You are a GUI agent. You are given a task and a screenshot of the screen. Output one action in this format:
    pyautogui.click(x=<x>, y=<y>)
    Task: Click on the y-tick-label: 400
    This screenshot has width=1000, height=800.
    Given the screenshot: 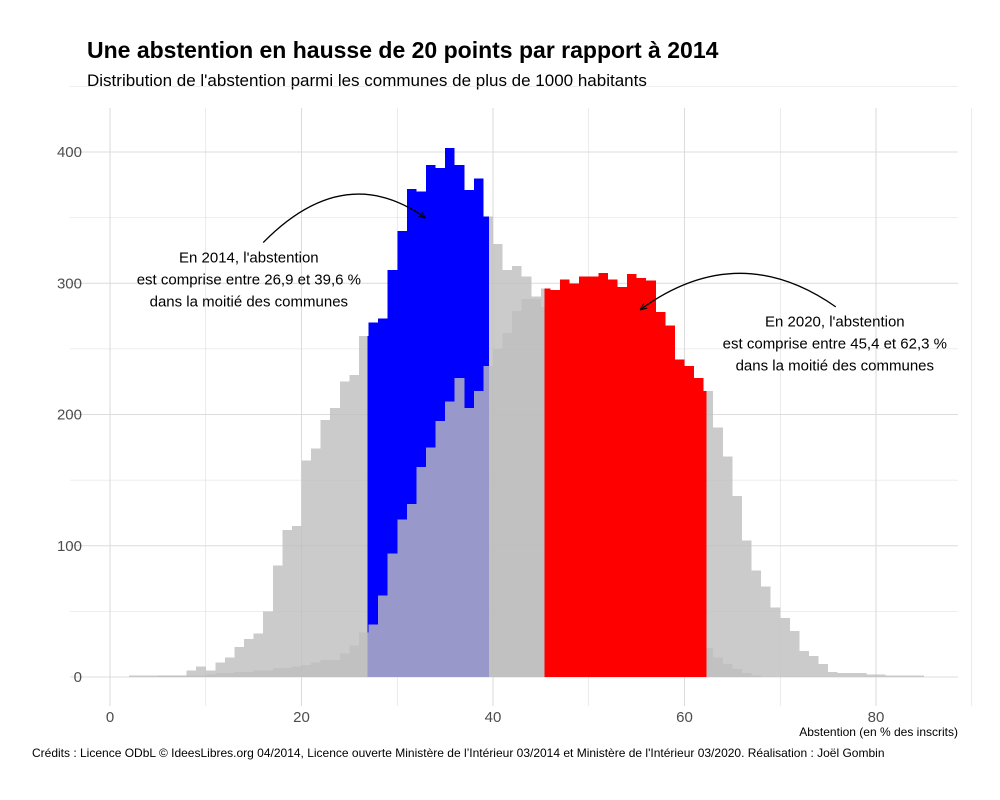 What is the action you would take?
    pyautogui.click(x=69, y=152)
    